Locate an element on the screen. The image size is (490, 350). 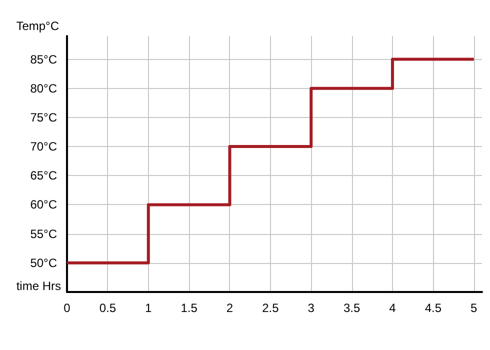
y-tick-label: 55°C is located at coordinates (44, 233).